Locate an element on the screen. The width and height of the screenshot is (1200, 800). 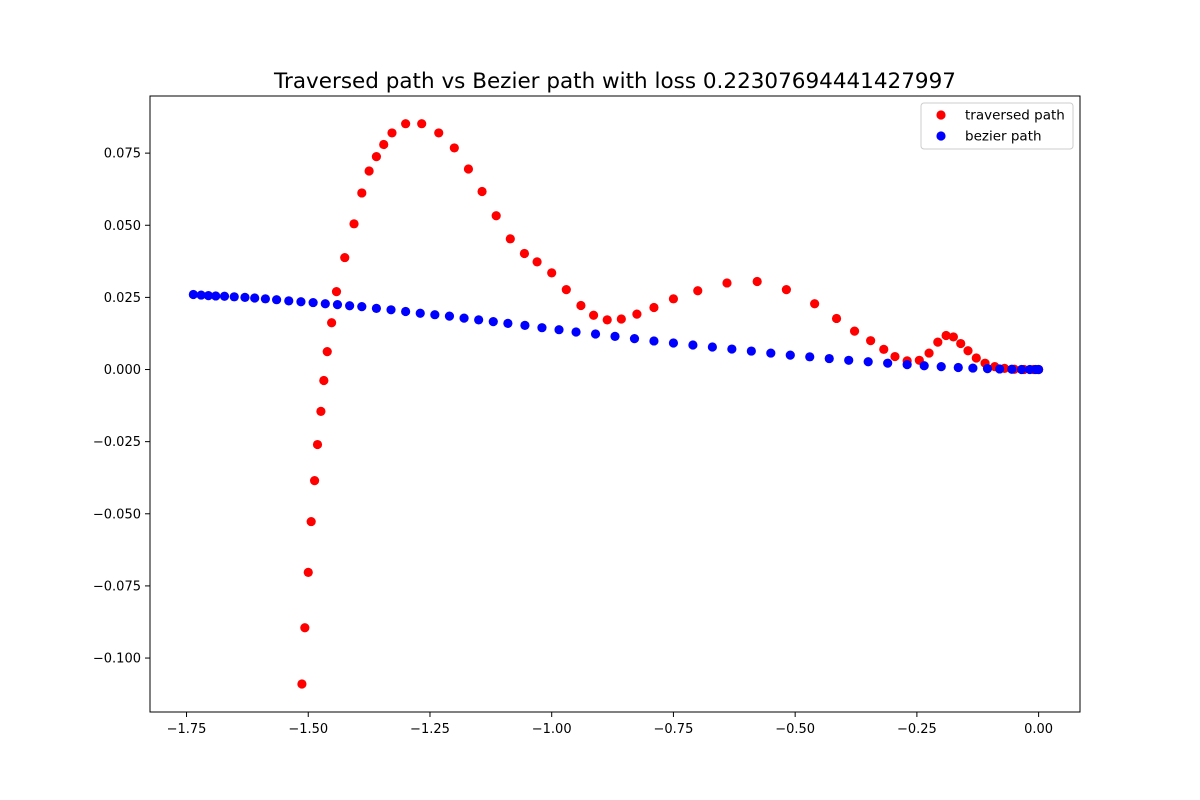
legend-label-bezier-path: bezier path is located at coordinates (1003, 137).